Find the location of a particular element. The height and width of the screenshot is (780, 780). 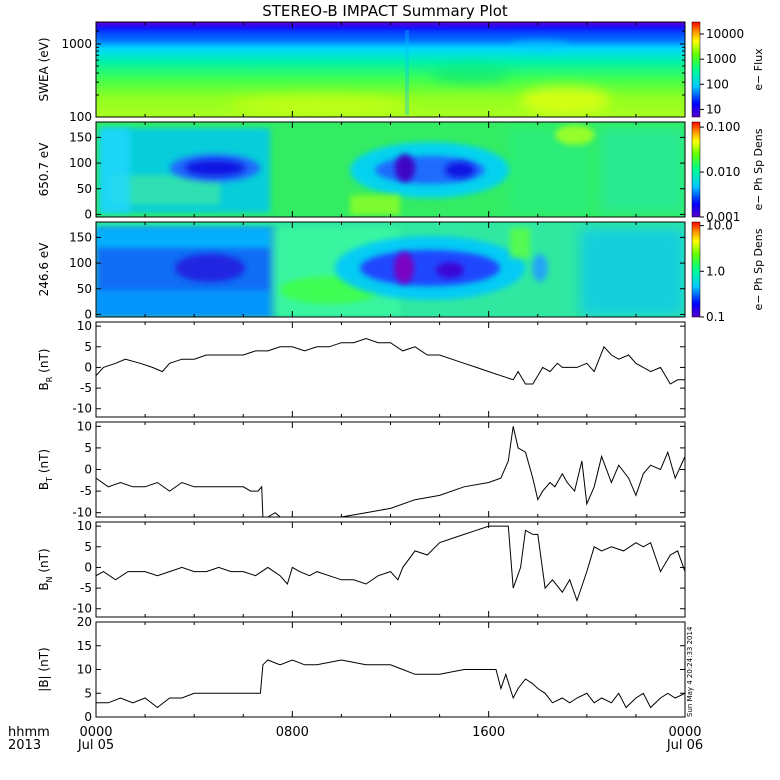

y-tick-label: 20 is located at coordinates (84, 622).